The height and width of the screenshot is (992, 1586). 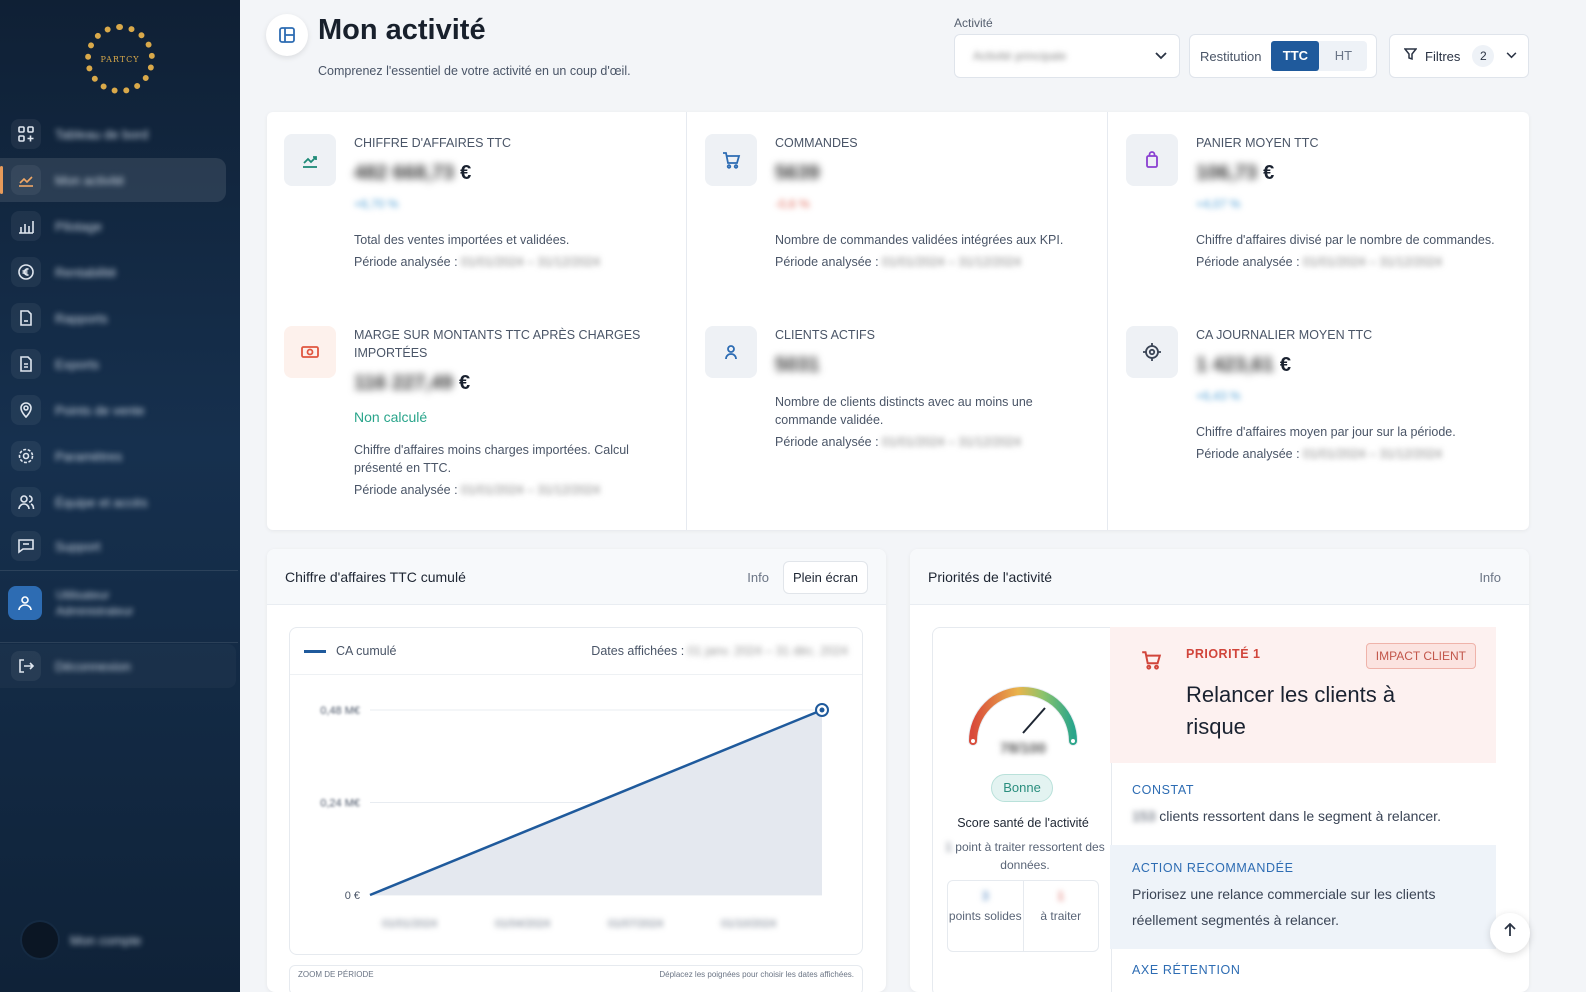 I want to click on logout-button: Déconnexion, so click(x=118, y=666).